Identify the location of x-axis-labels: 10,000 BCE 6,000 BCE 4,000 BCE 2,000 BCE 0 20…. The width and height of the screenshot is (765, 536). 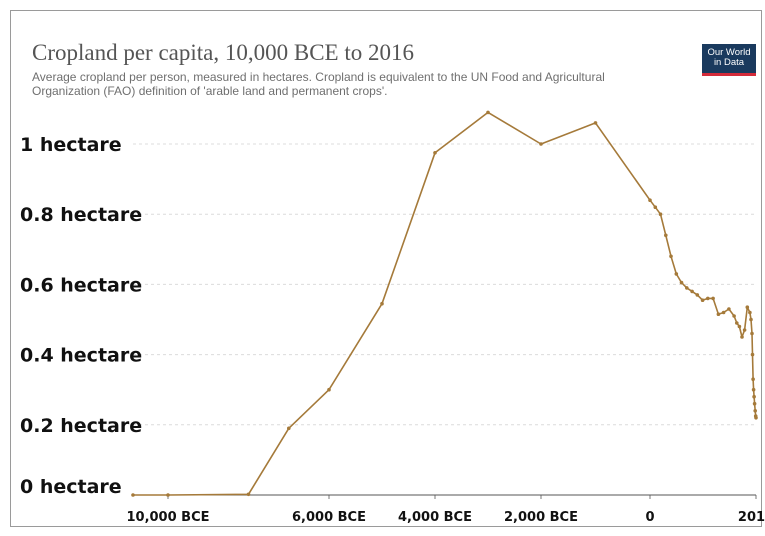
(445, 510).